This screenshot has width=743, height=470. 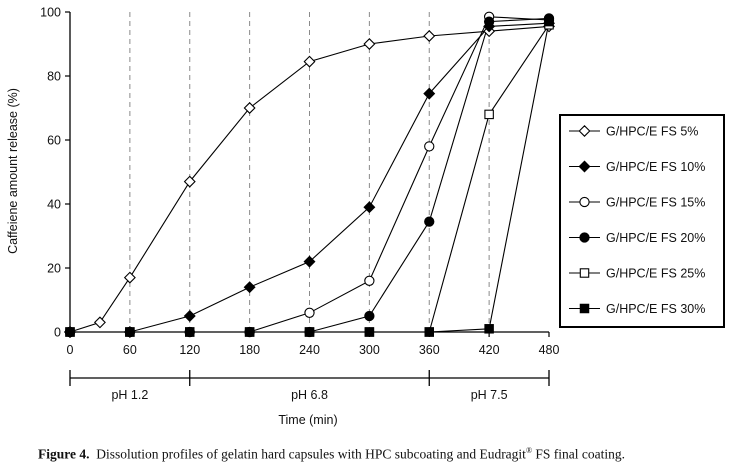 What do you see at coordinates (309, 350) in the screenshot?
I see `x-tick-label-240: 240` at bounding box center [309, 350].